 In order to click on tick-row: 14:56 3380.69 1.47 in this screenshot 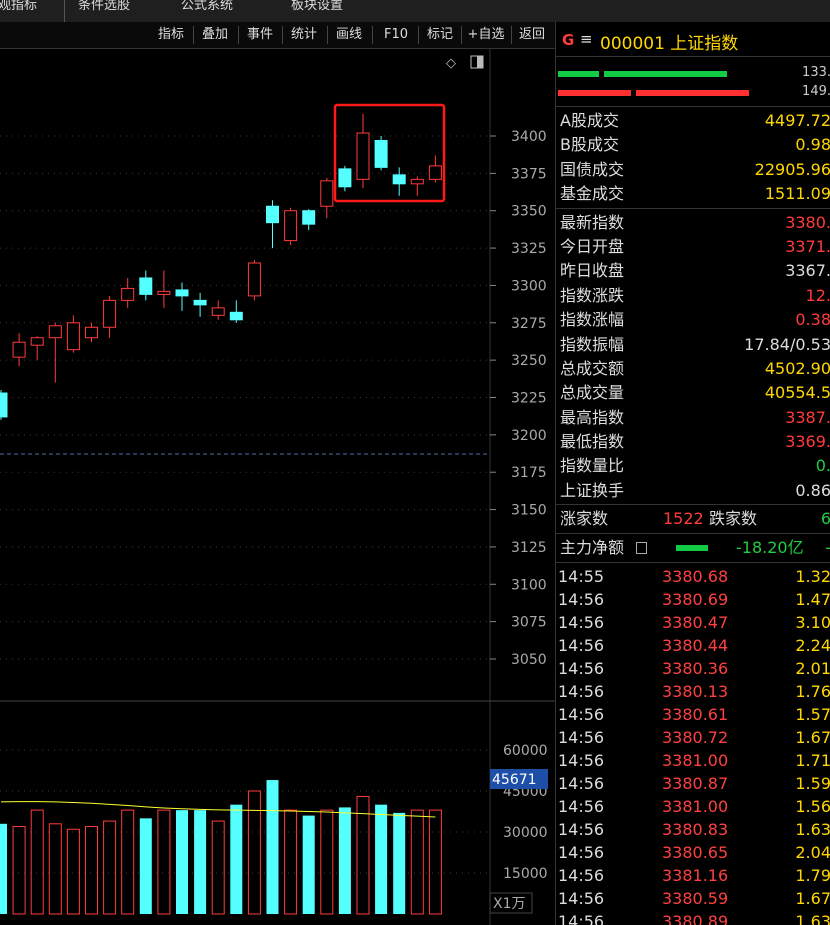, I will do `click(693, 599)`.